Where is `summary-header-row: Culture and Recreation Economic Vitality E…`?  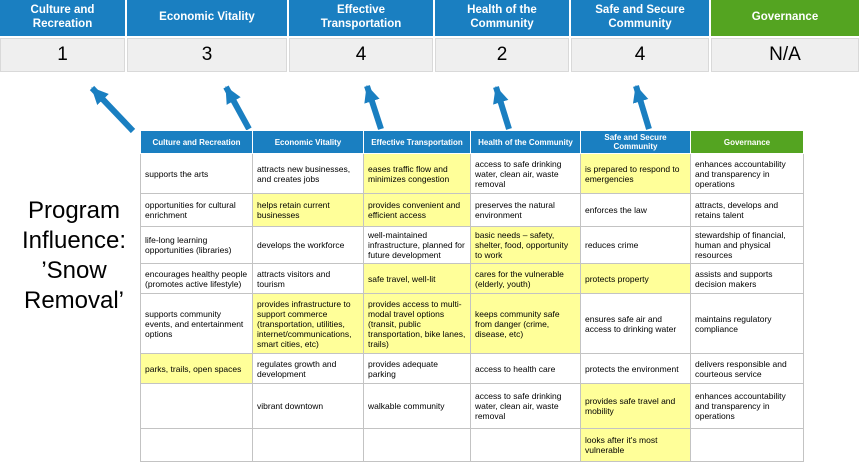
summary-header-row: Culture and Recreation Economic Vitality E… is located at coordinates (429, 18).